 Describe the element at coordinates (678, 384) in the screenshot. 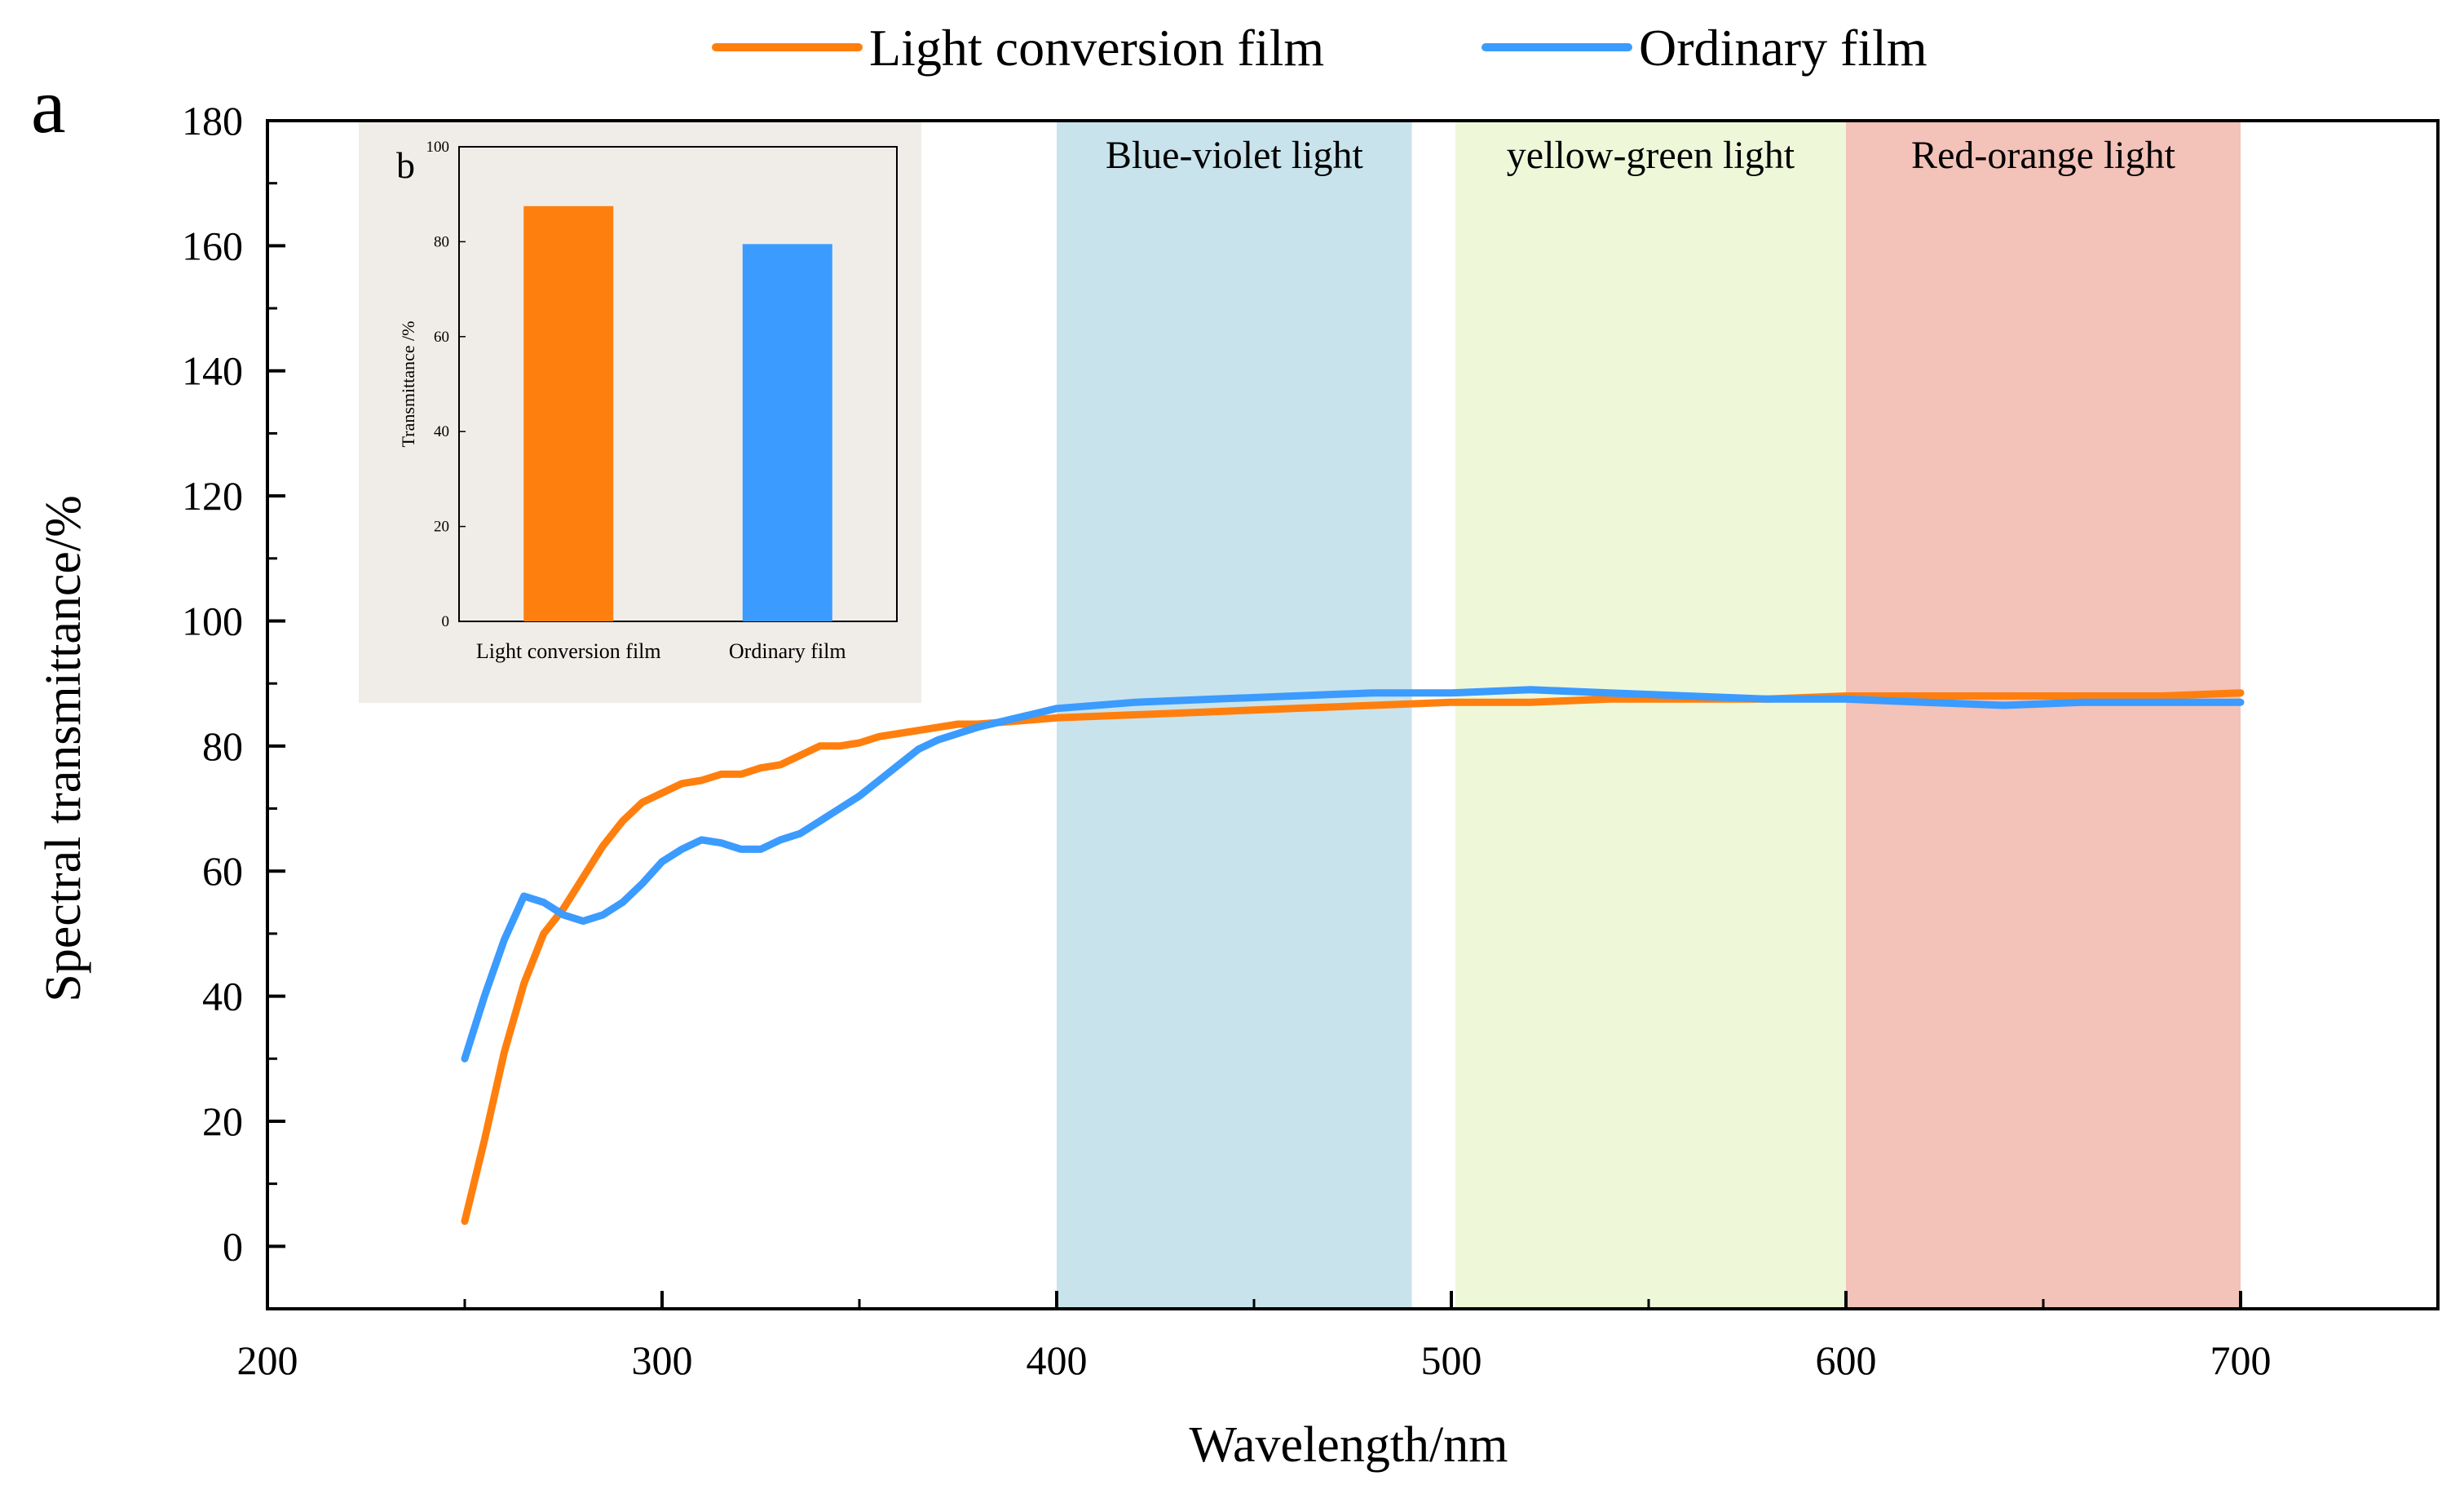

I see `inset-frame` at that location.